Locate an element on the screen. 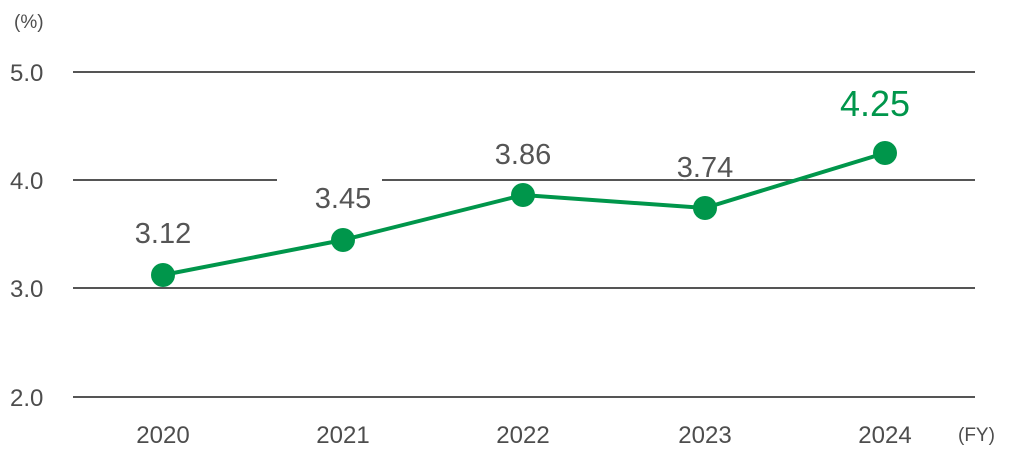 The width and height of the screenshot is (1017, 456). data-label: 3.45 is located at coordinates (343, 199).